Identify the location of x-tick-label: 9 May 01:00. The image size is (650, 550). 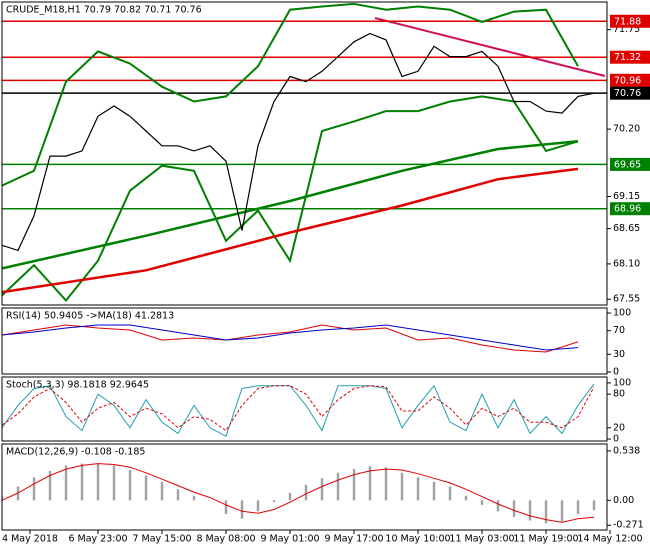
(289, 539).